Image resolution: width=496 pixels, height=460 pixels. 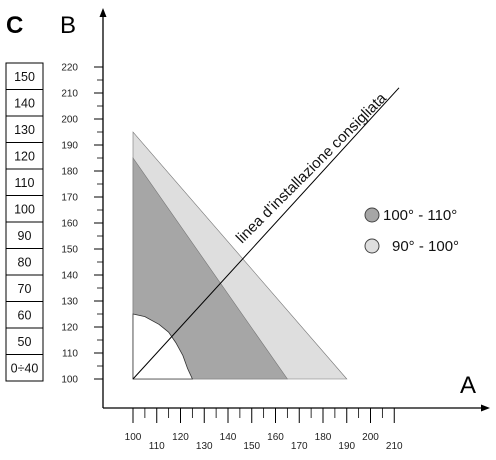 What do you see at coordinates (25, 236) in the screenshot?
I see `c-scale-label: 90` at bounding box center [25, 236].